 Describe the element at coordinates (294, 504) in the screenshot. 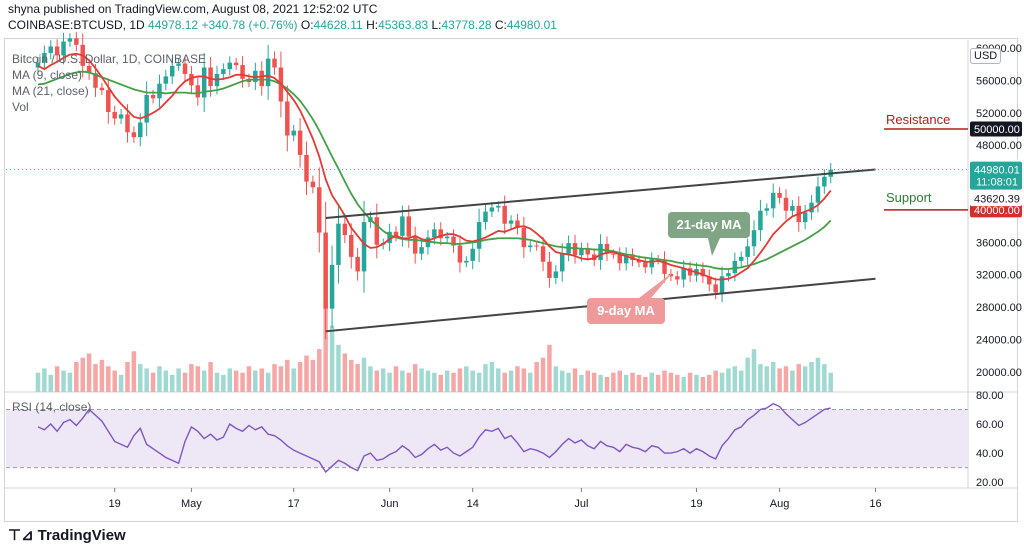

I see `date-tick-label: 17` at that location.